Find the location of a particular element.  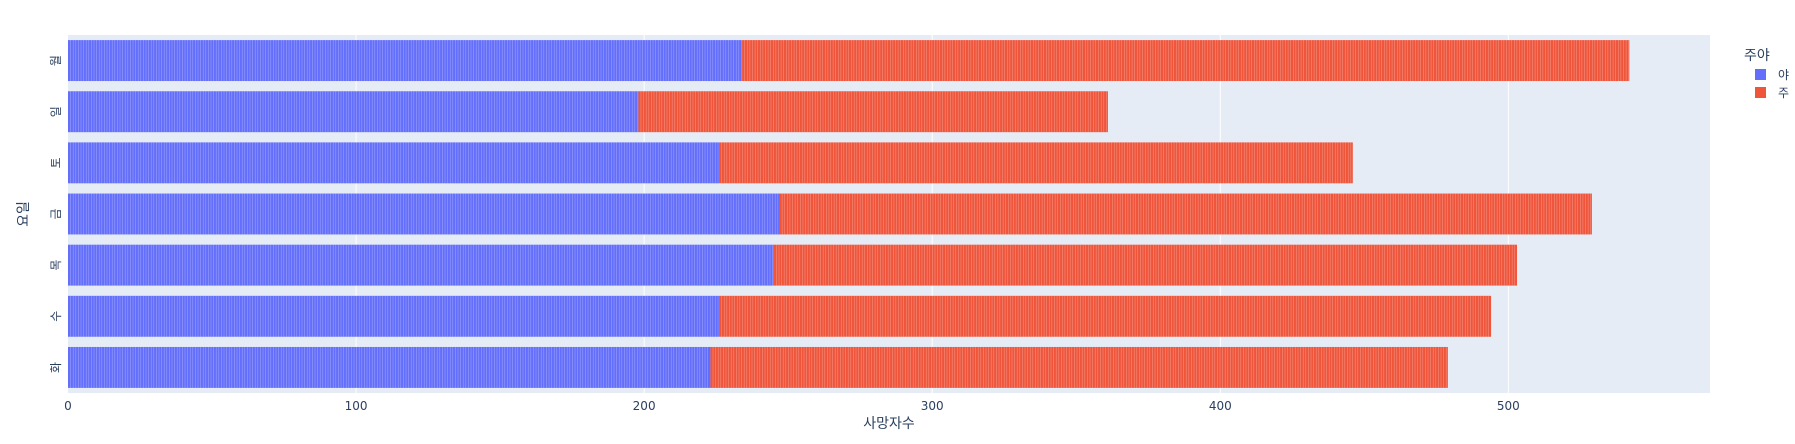

legend-item-night: 야 is located at coordinates (1772, 75).